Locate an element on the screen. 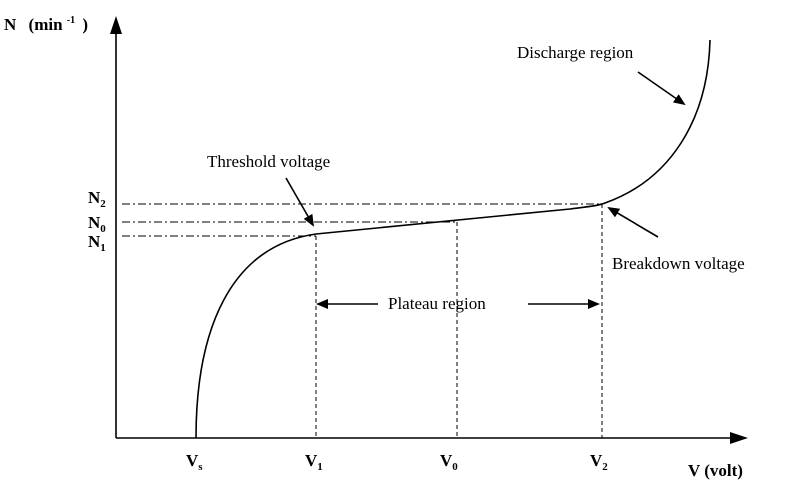 The height and width of the screenshot is (490, 793). breakdown-arrow is located at coordinates (633, 222).